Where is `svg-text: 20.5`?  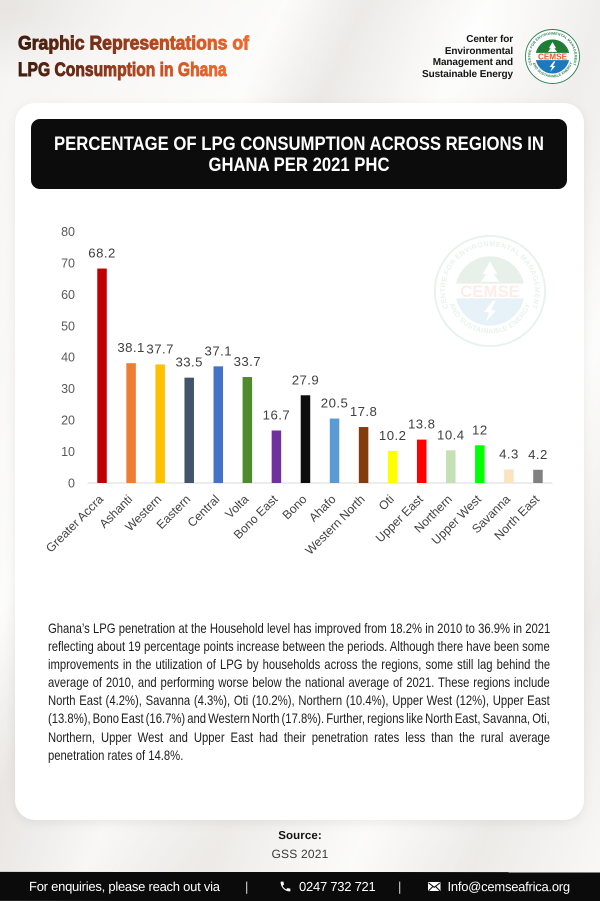 svg-text: 20.5 is located at coordinates (334, 403).